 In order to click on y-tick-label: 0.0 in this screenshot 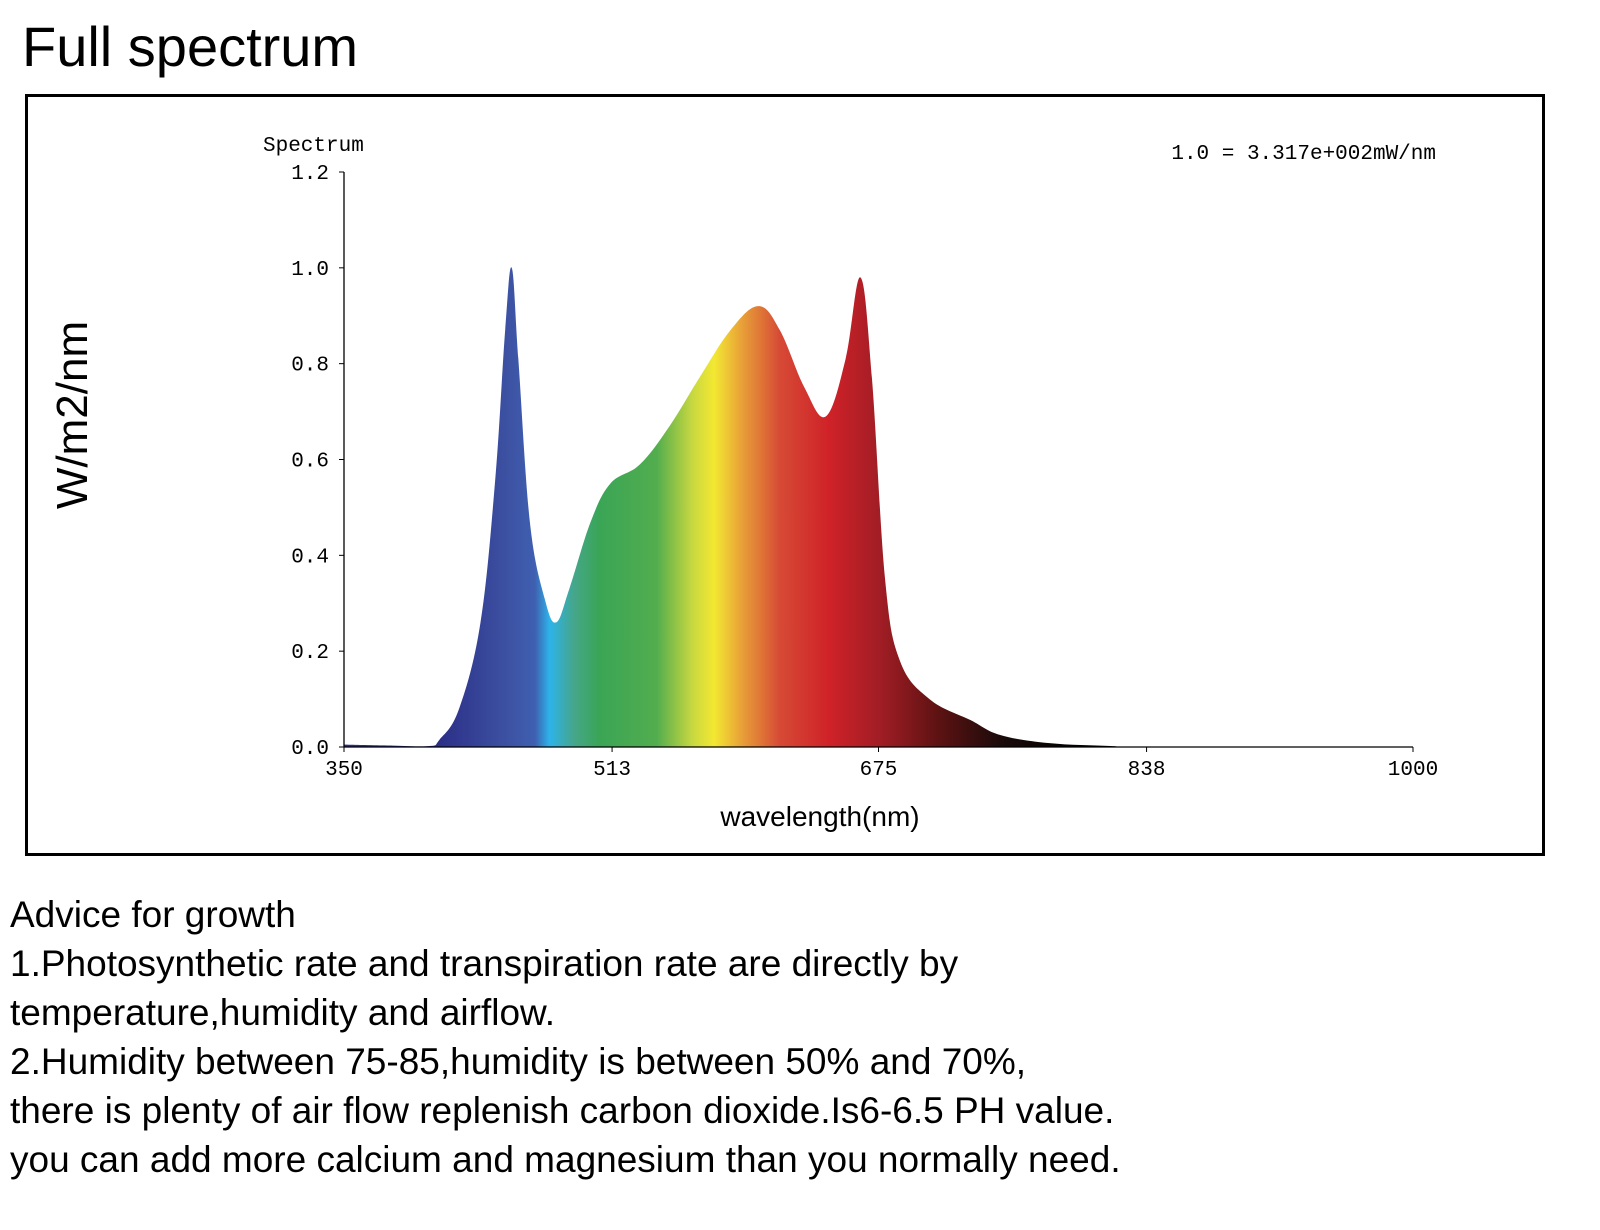, I will do `click(310, 749)`.